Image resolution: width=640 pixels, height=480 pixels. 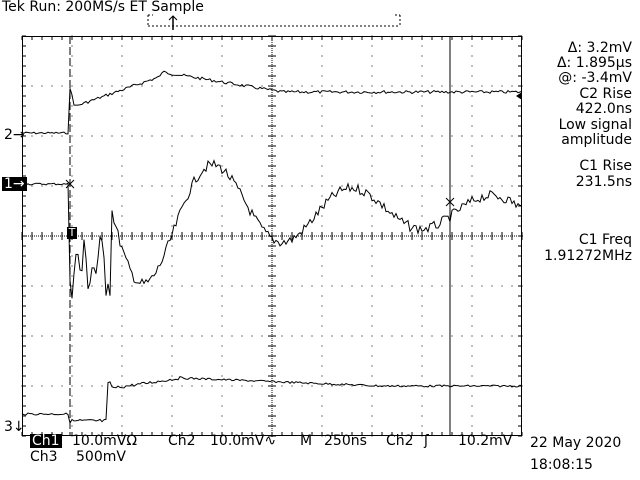 I want to click on c1-freq-label: C1 Freq, so click(x=605, y=240).